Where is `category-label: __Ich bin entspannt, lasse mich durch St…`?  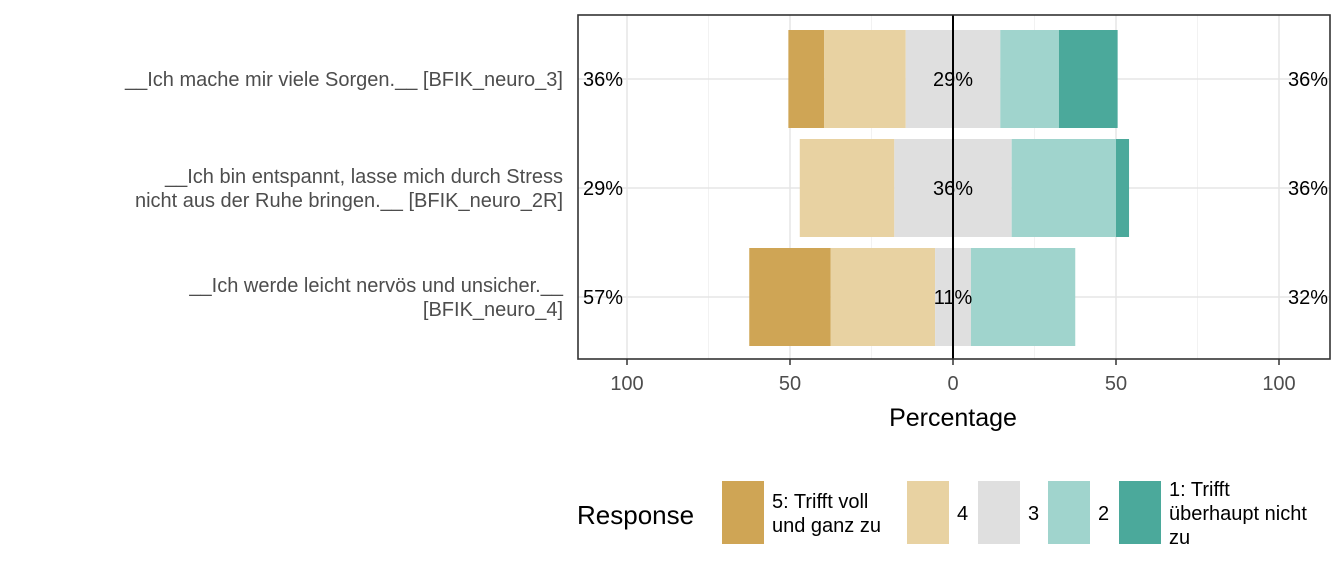 category-label: __Ich bin entspannt, lasse mich durch St… is located at coordinates (349, 189).